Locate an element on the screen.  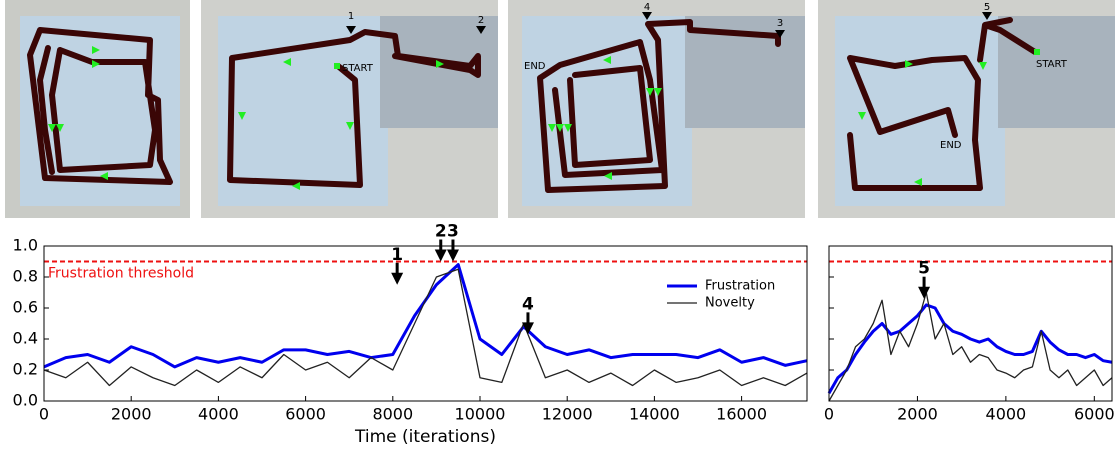
map-label: 2 is located at coordinates (481, 20).